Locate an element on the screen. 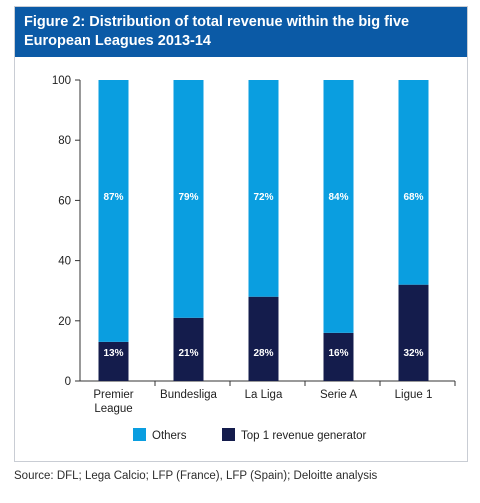 This screenshot has width=480, height=503. data-label-top1: 32% is located at coordinates (413, 353).